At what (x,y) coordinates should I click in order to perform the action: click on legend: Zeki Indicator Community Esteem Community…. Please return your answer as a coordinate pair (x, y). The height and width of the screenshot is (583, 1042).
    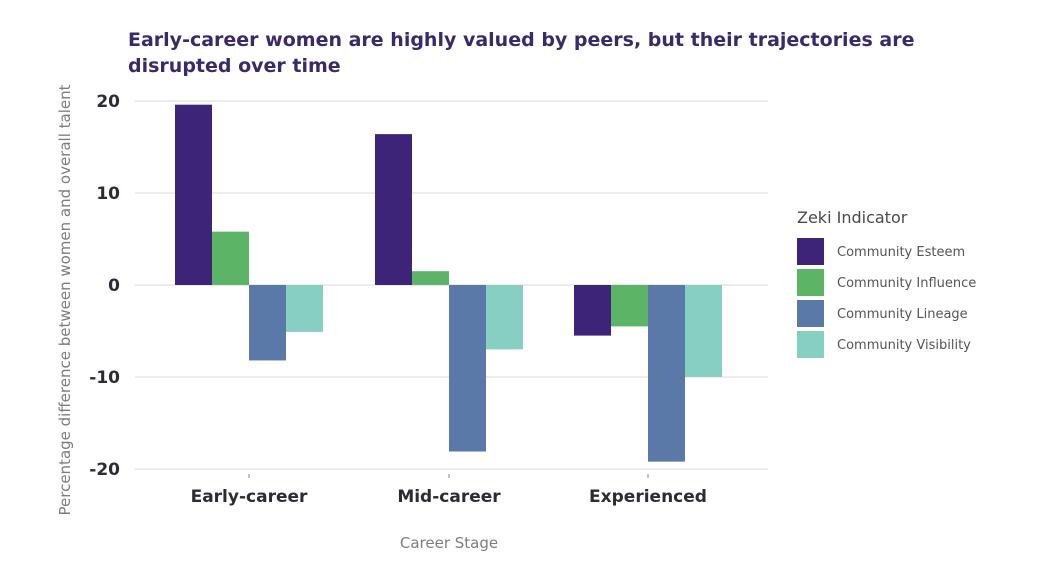
    Looking at the image, I should click on (886, 283).